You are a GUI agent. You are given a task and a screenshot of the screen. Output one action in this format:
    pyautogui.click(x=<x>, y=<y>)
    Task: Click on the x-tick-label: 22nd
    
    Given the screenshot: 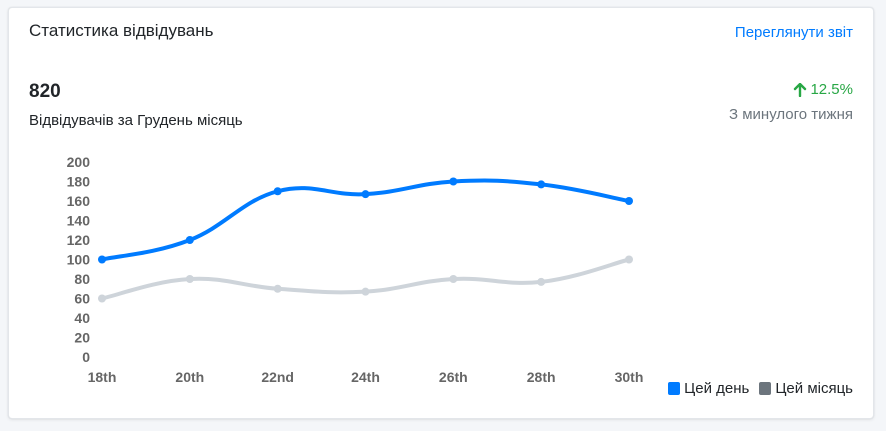 What is the action you would take?
    pyautogui.click(x=277, y=377)
    